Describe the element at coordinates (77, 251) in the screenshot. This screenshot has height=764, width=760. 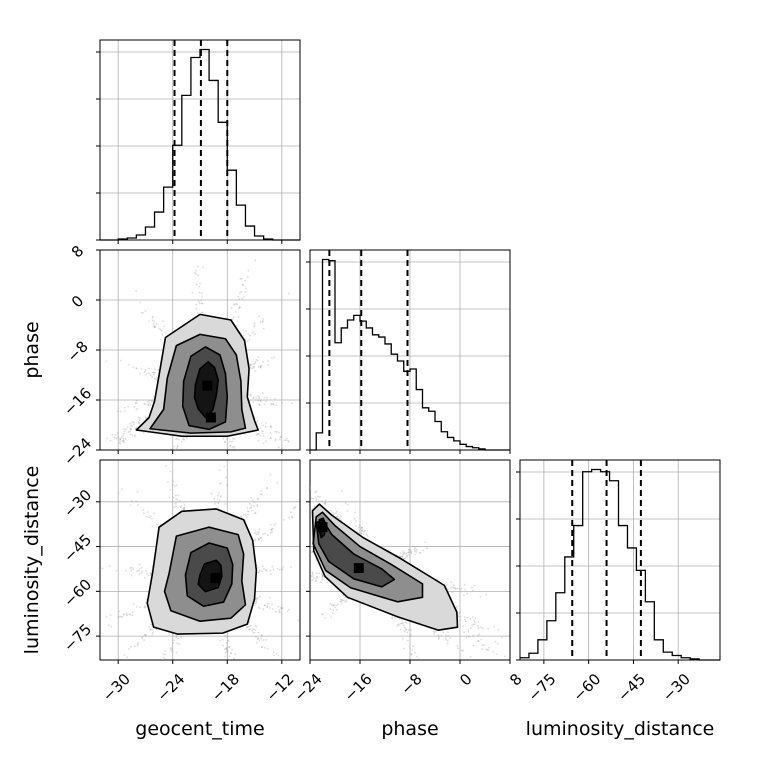
I see `y-tick-label: 8` at that location.